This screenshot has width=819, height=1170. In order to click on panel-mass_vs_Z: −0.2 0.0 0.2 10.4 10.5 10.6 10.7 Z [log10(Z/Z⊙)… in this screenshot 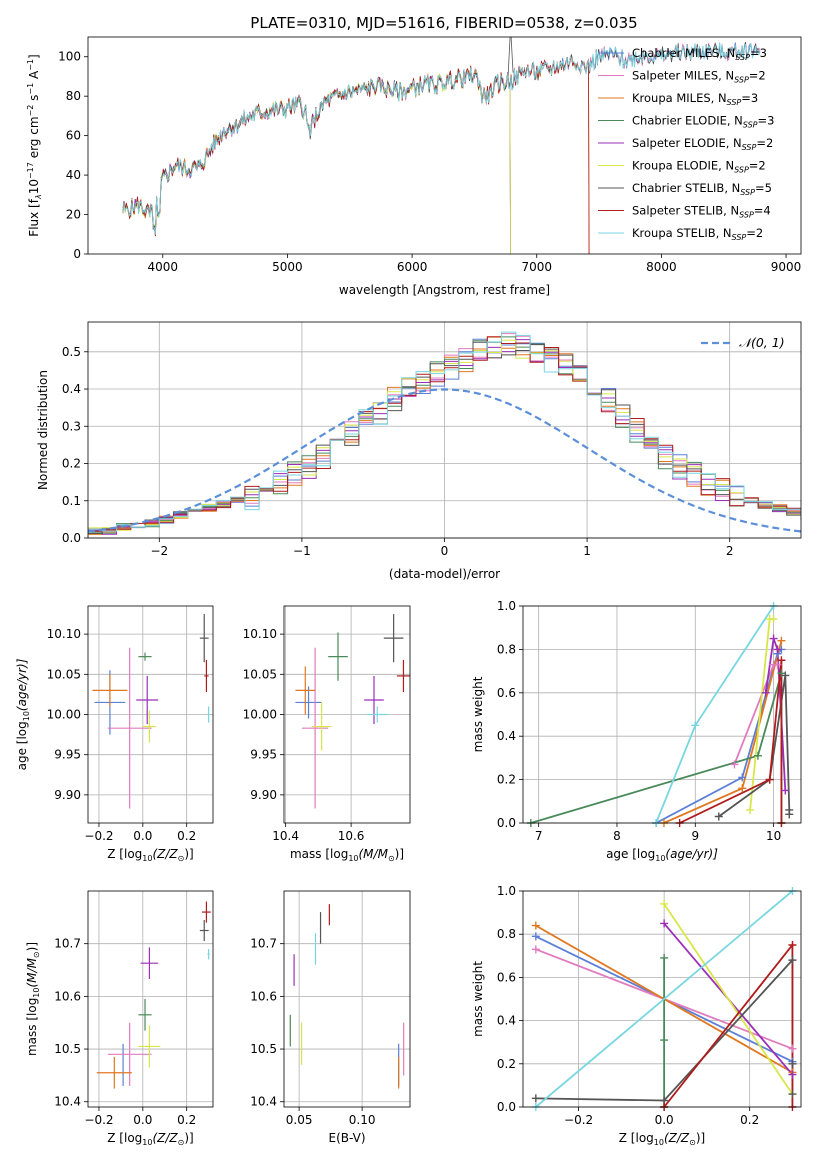, I will do `click(119, 1018)`.